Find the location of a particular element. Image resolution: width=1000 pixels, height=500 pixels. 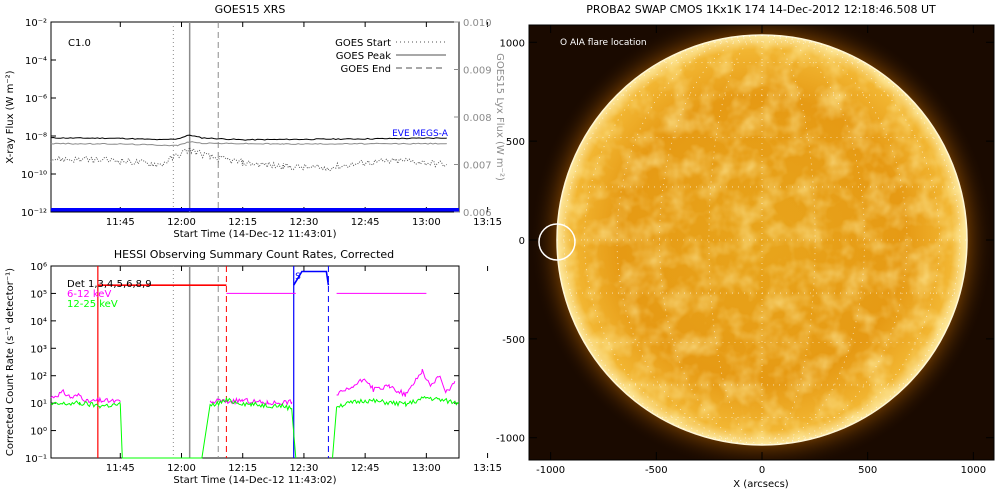

hessi-y-tick-label: 10⁻¹ is located at coordinates (36, 459).